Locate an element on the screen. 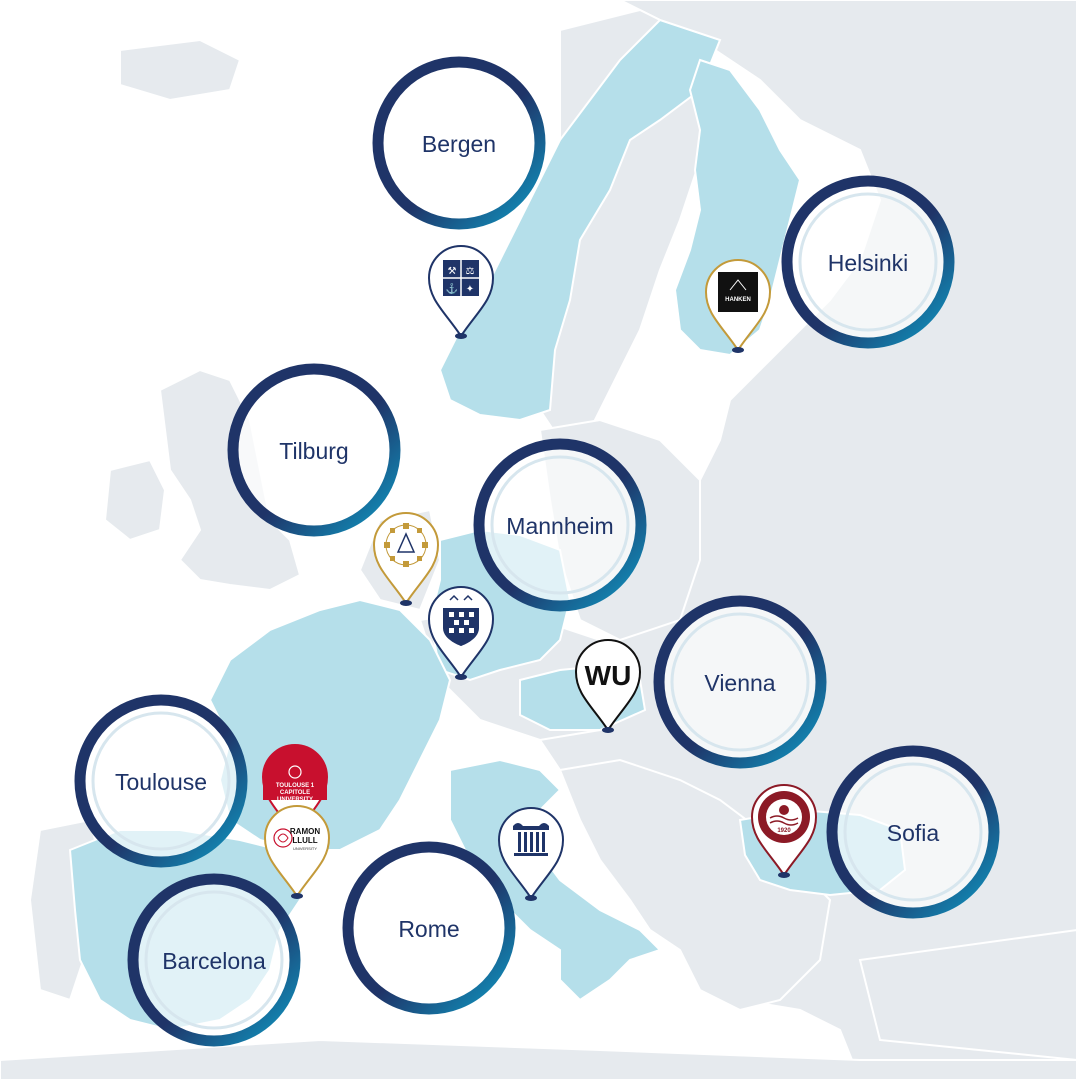 This screenshot has height=1080, width=1077. barcelona-pin: RAMON LLULL UNIVERSITY is located at coordinates (297, 852).